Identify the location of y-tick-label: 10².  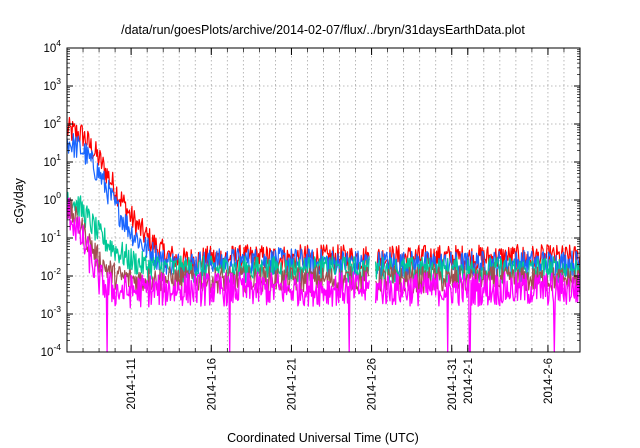
(52, 122).